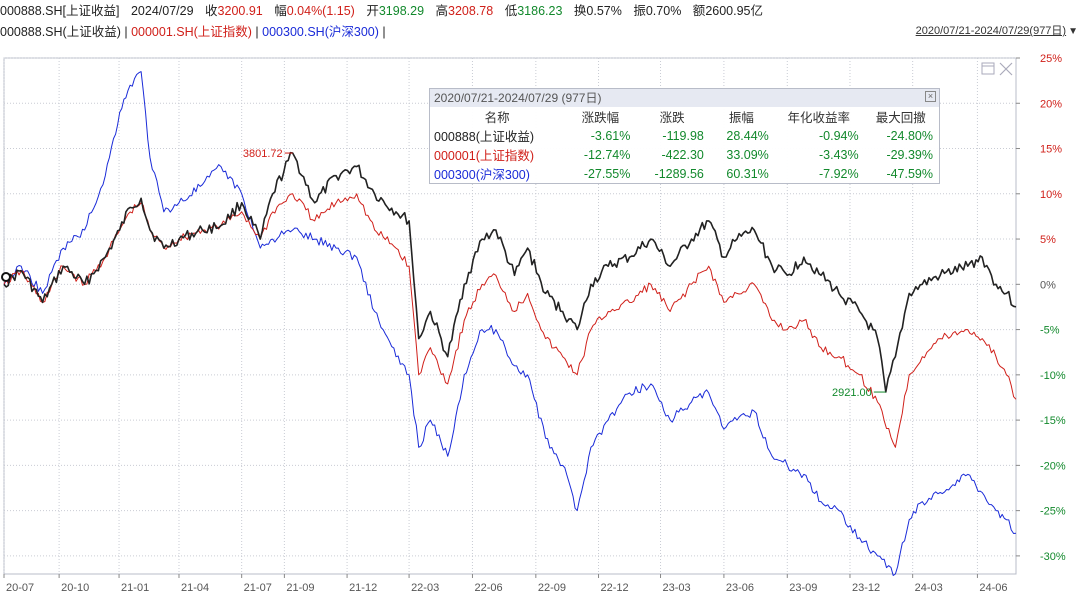 This screenshot has height=603, width=1080. What do you see at coordinates (1053, 376) in the screenshot?
I see `y-tick-label: -10%` at bounding box center [1053, 376].